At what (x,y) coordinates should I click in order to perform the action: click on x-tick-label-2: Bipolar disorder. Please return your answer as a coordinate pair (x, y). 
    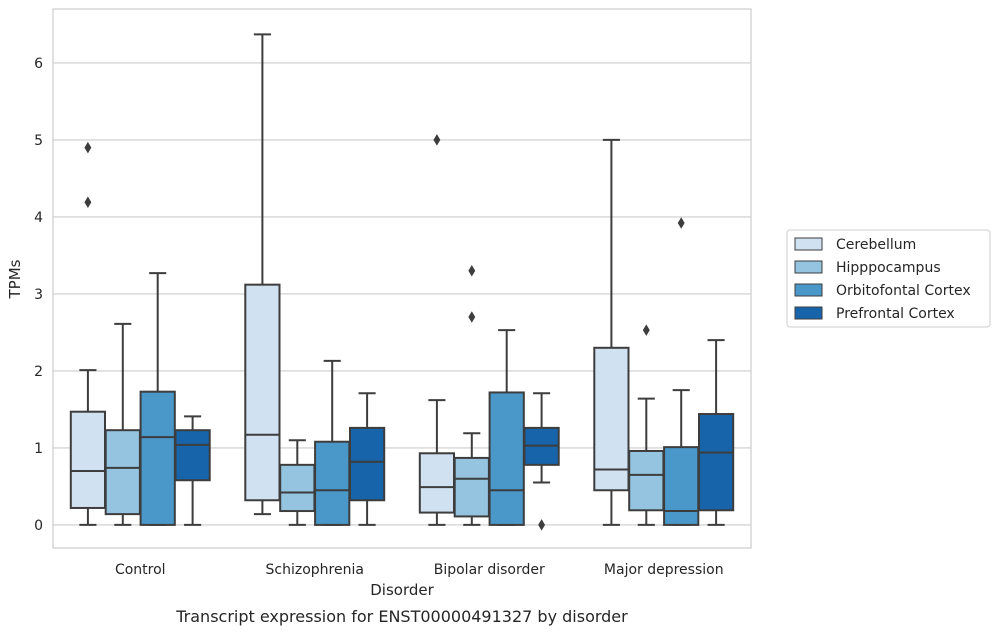
    Looking at the image, I should click on (489, 570).